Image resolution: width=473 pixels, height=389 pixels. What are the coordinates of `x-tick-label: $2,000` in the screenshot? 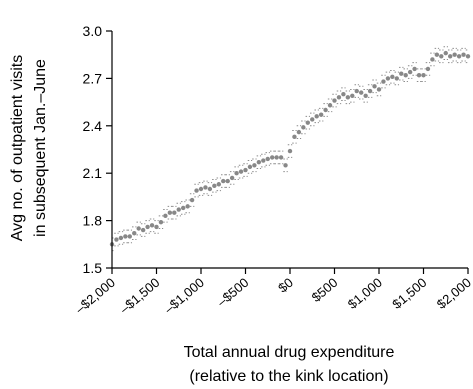 It's located at (453, 293).